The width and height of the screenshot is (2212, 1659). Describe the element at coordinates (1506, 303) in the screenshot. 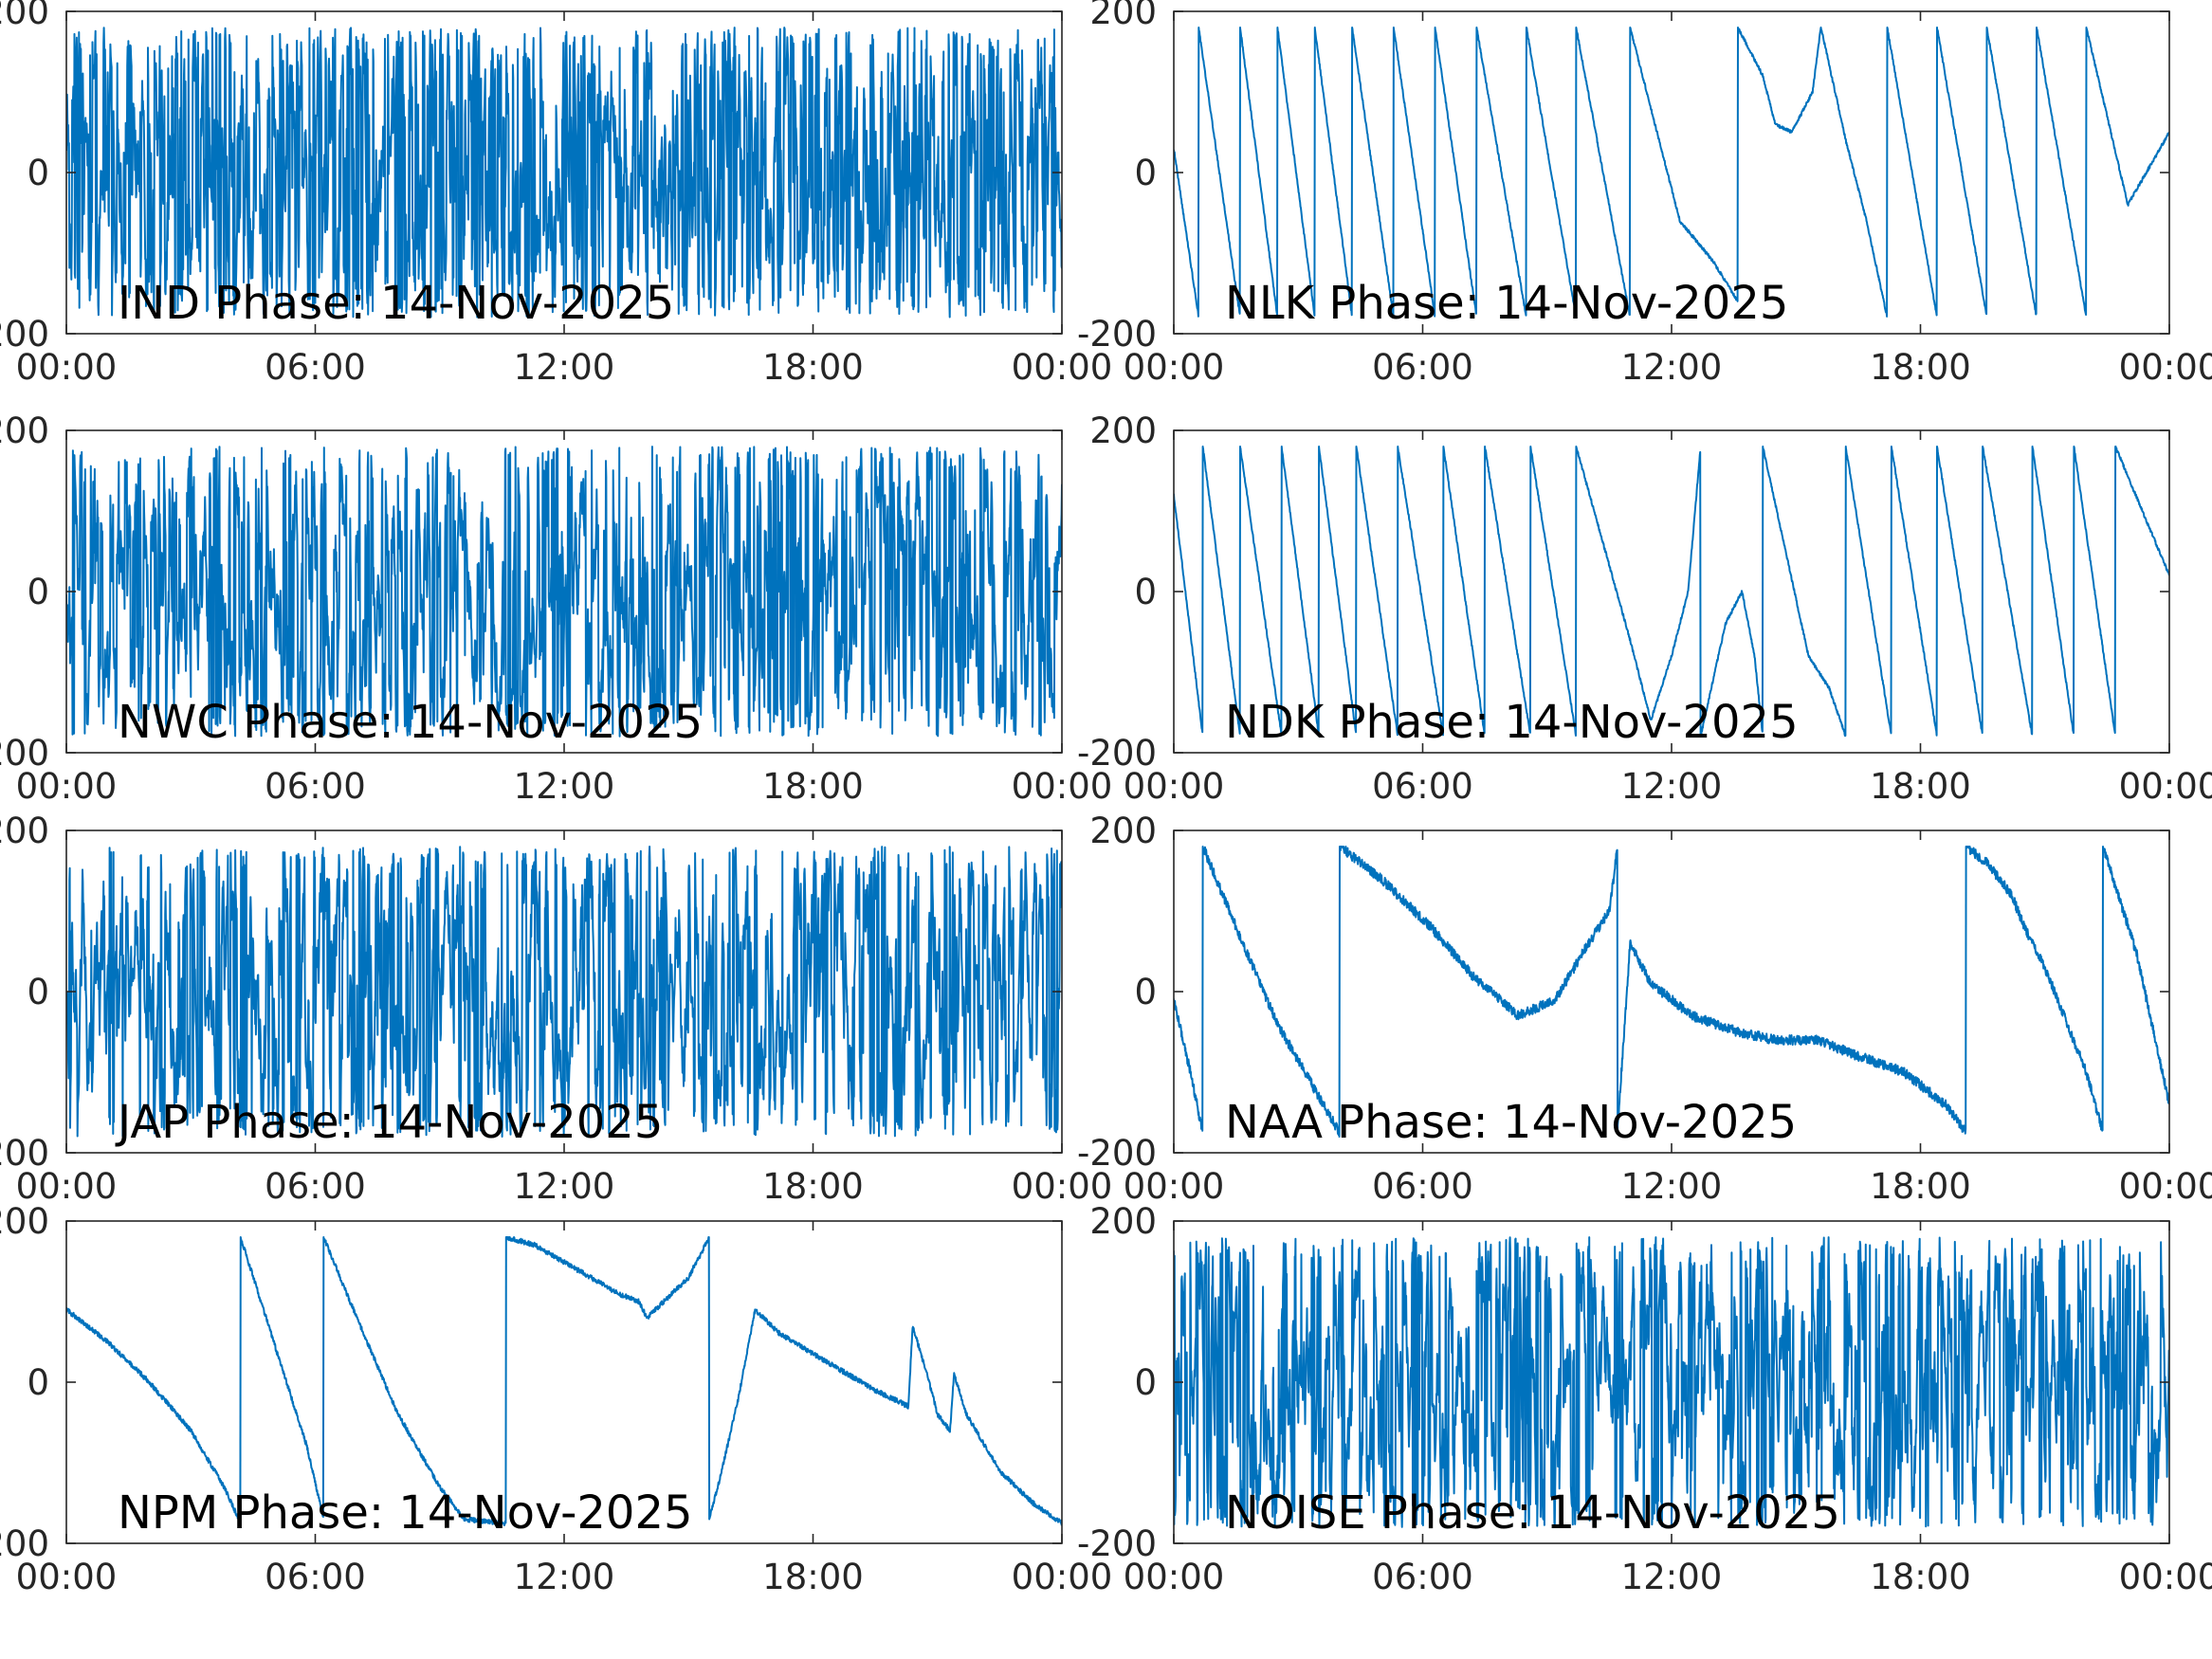

I see `phase-annotation: NLK Phase: 14-Nov-2025` at that location.